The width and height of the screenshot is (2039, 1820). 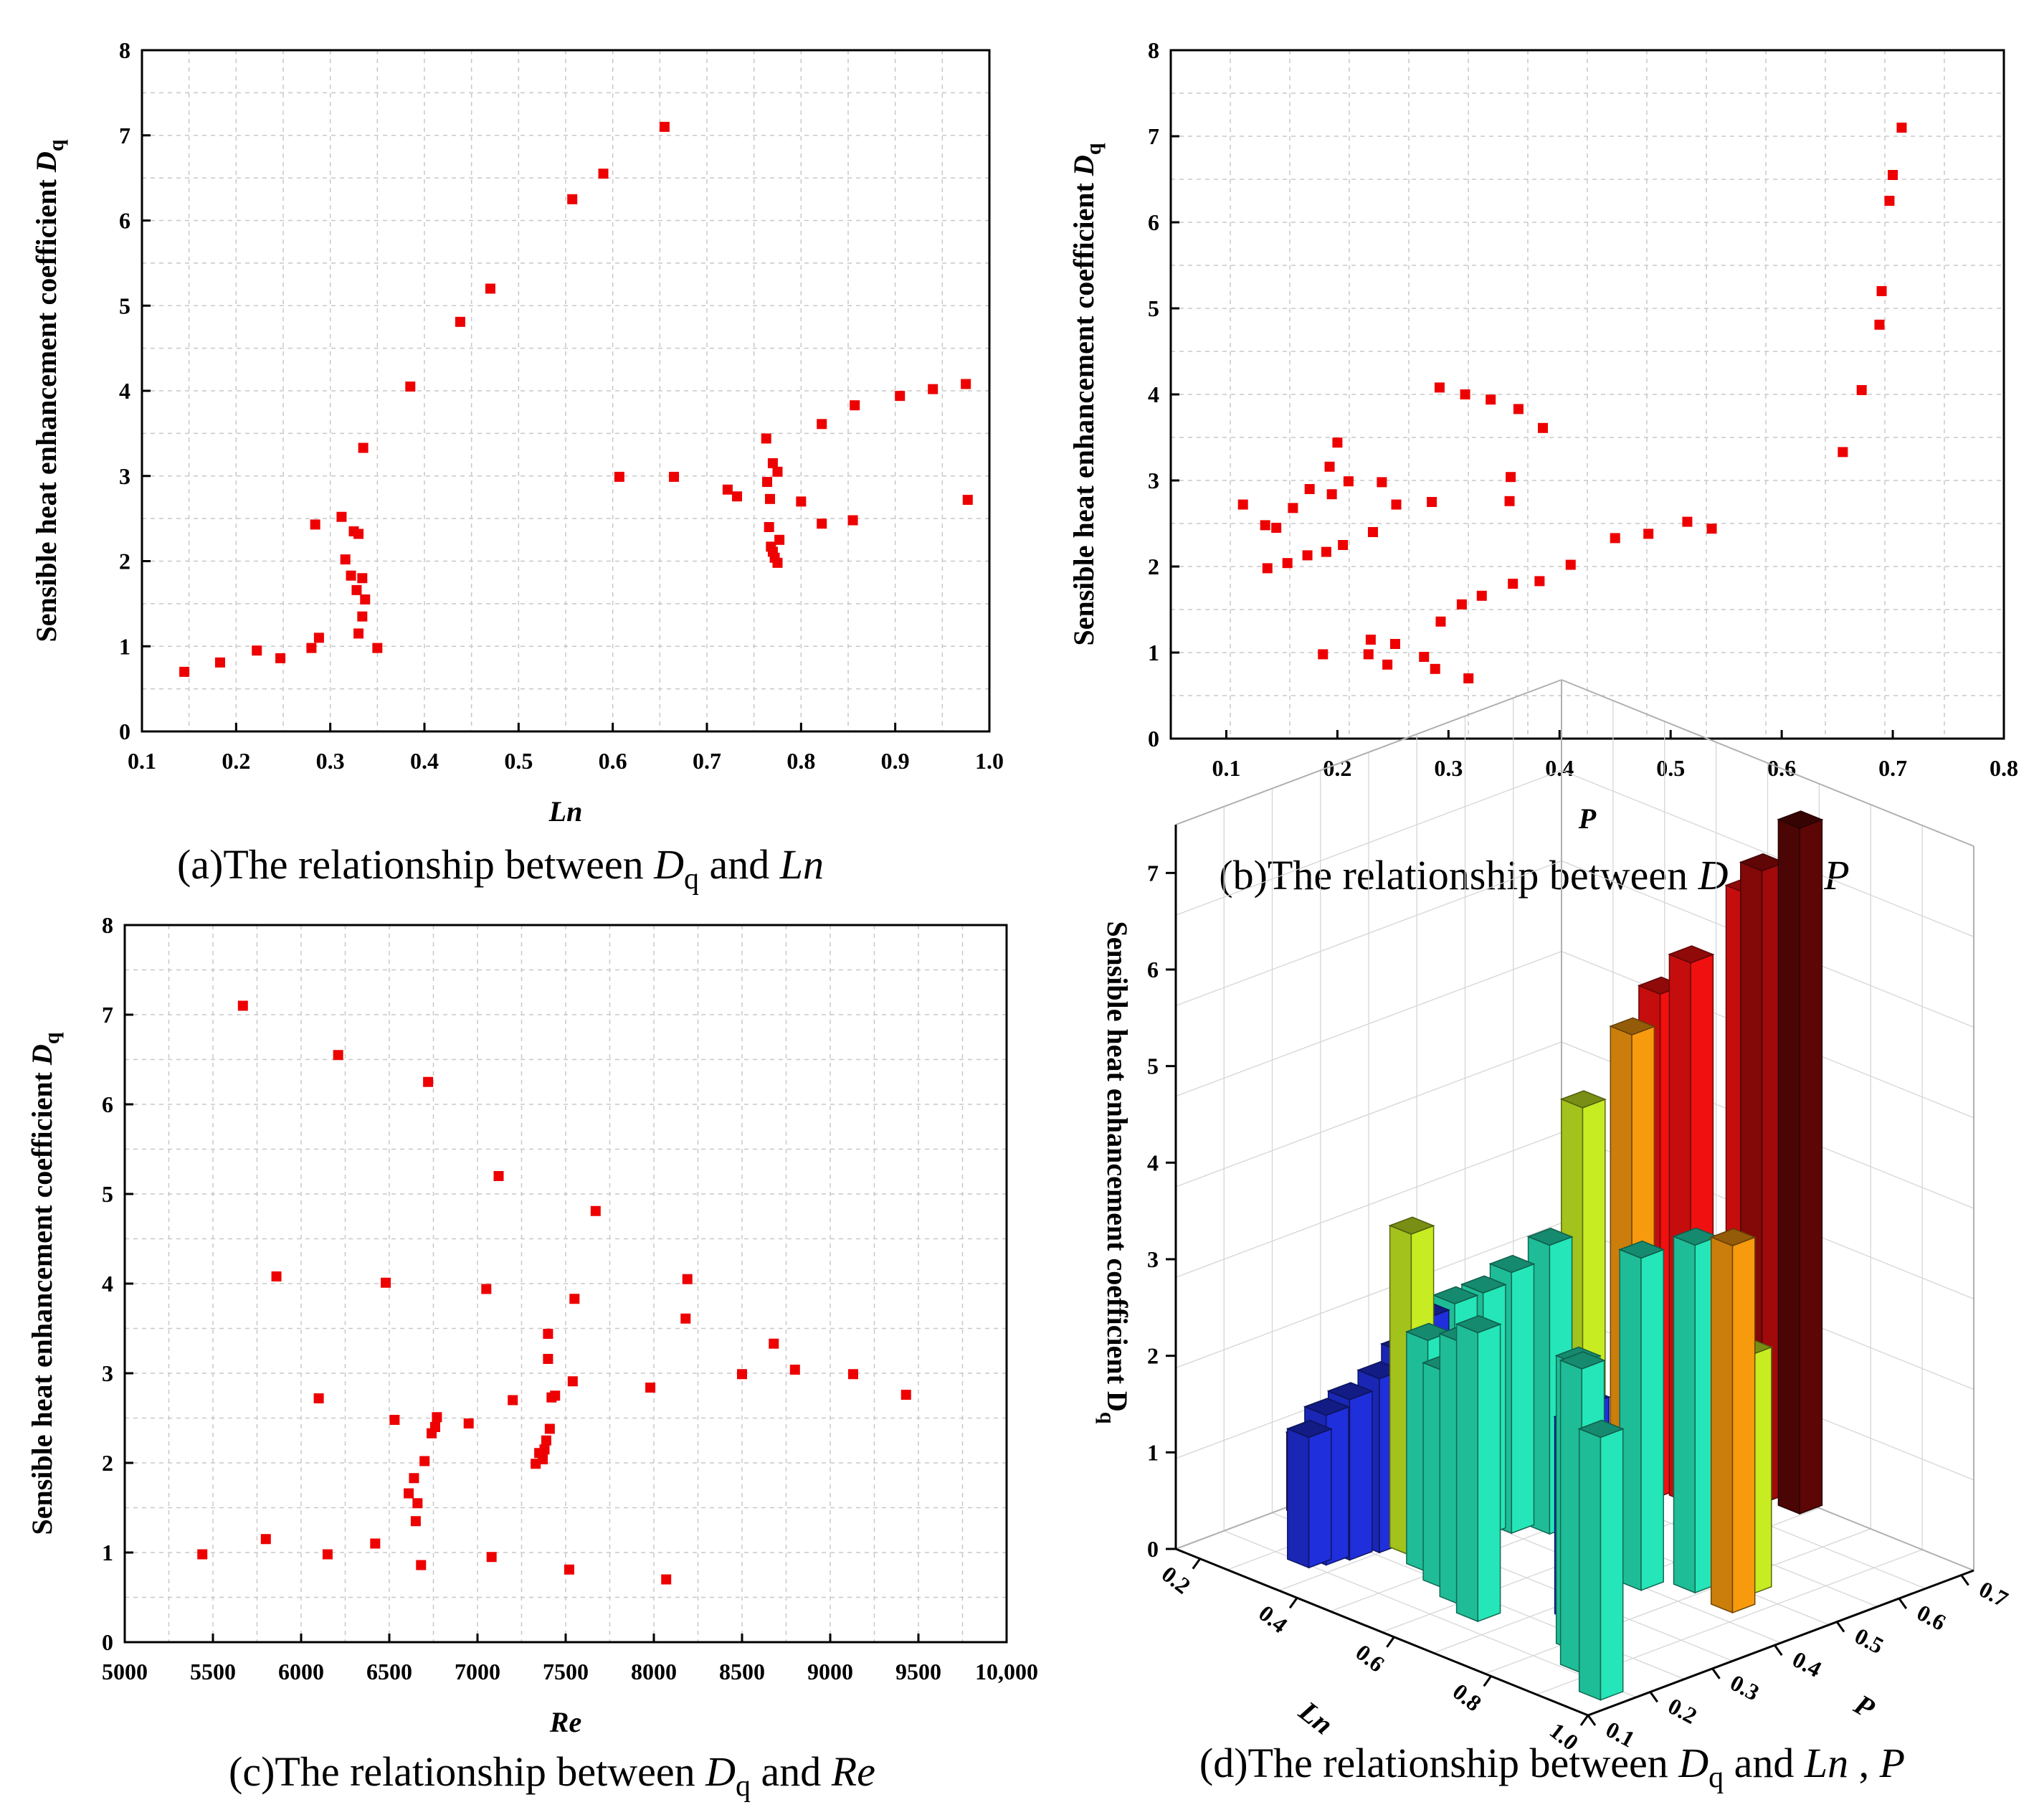 I want to click on y-tick-label: 6, so click(x=1153, y=222).